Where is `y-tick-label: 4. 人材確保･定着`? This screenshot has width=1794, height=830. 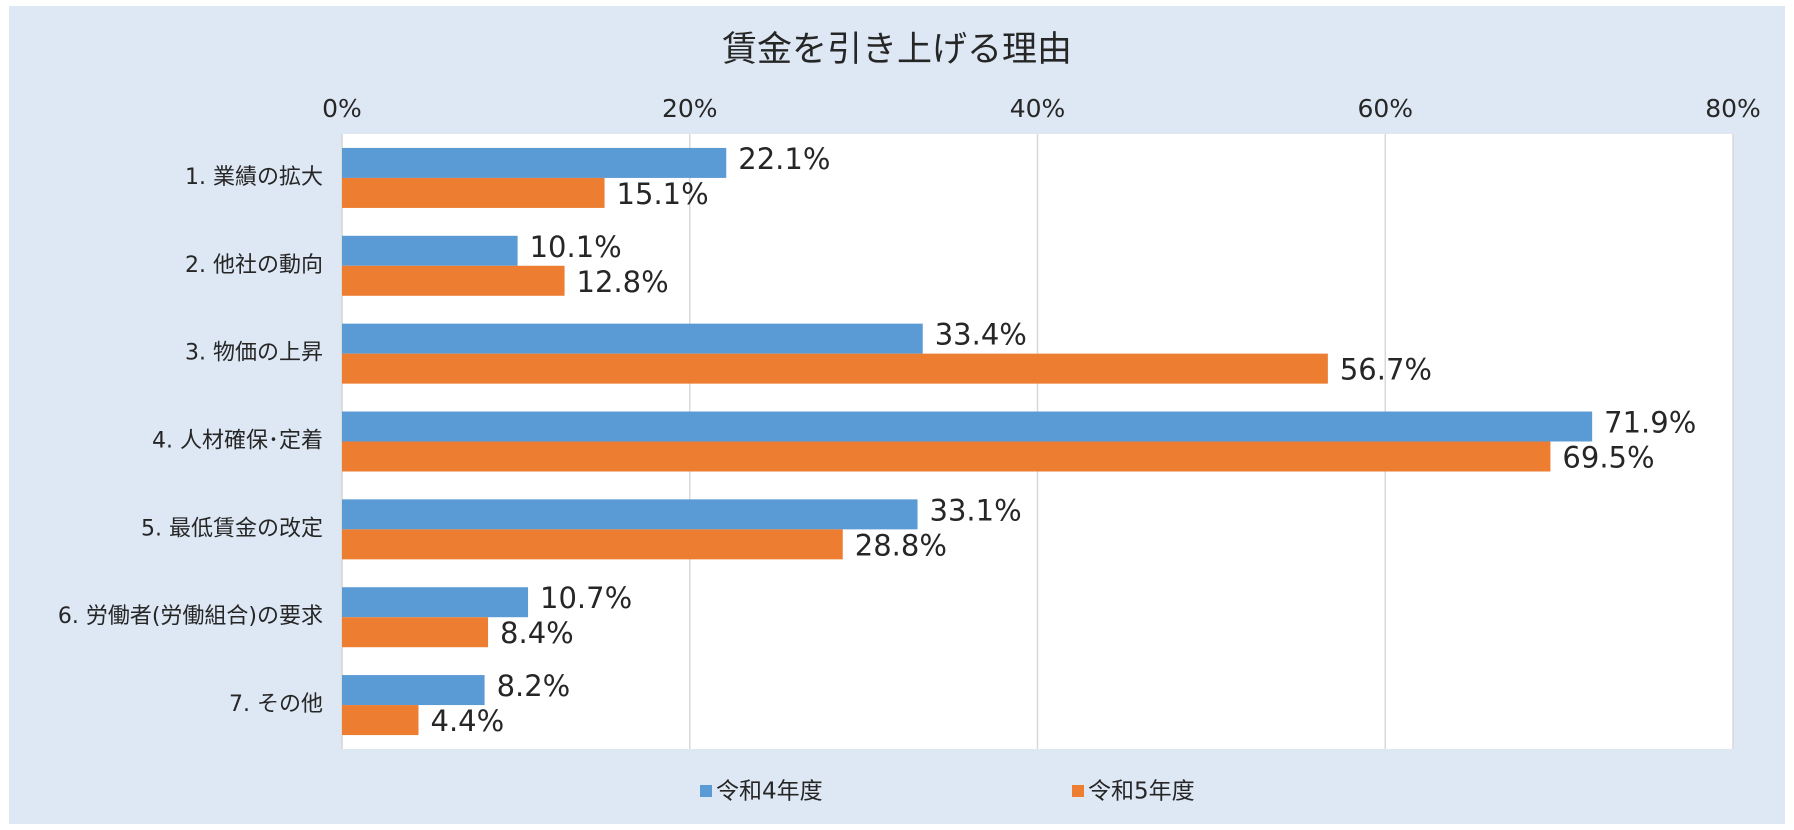 y-tick-label: 4. 人材確保･定着 is located at coordinates (237, 441).